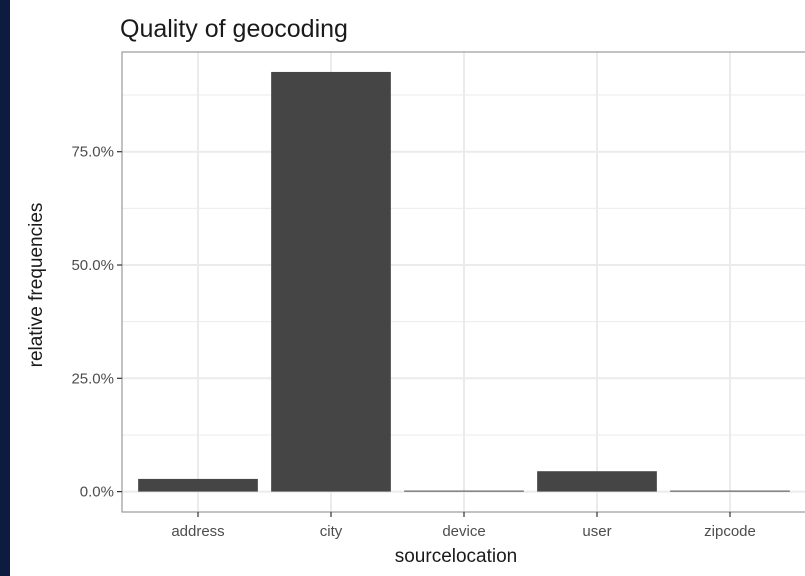 The height and width of the screenshot is (576, 805). Describe the element at coordinates (331, 531) in the screenshot. I see `x-tick-label-city: city` at that location.